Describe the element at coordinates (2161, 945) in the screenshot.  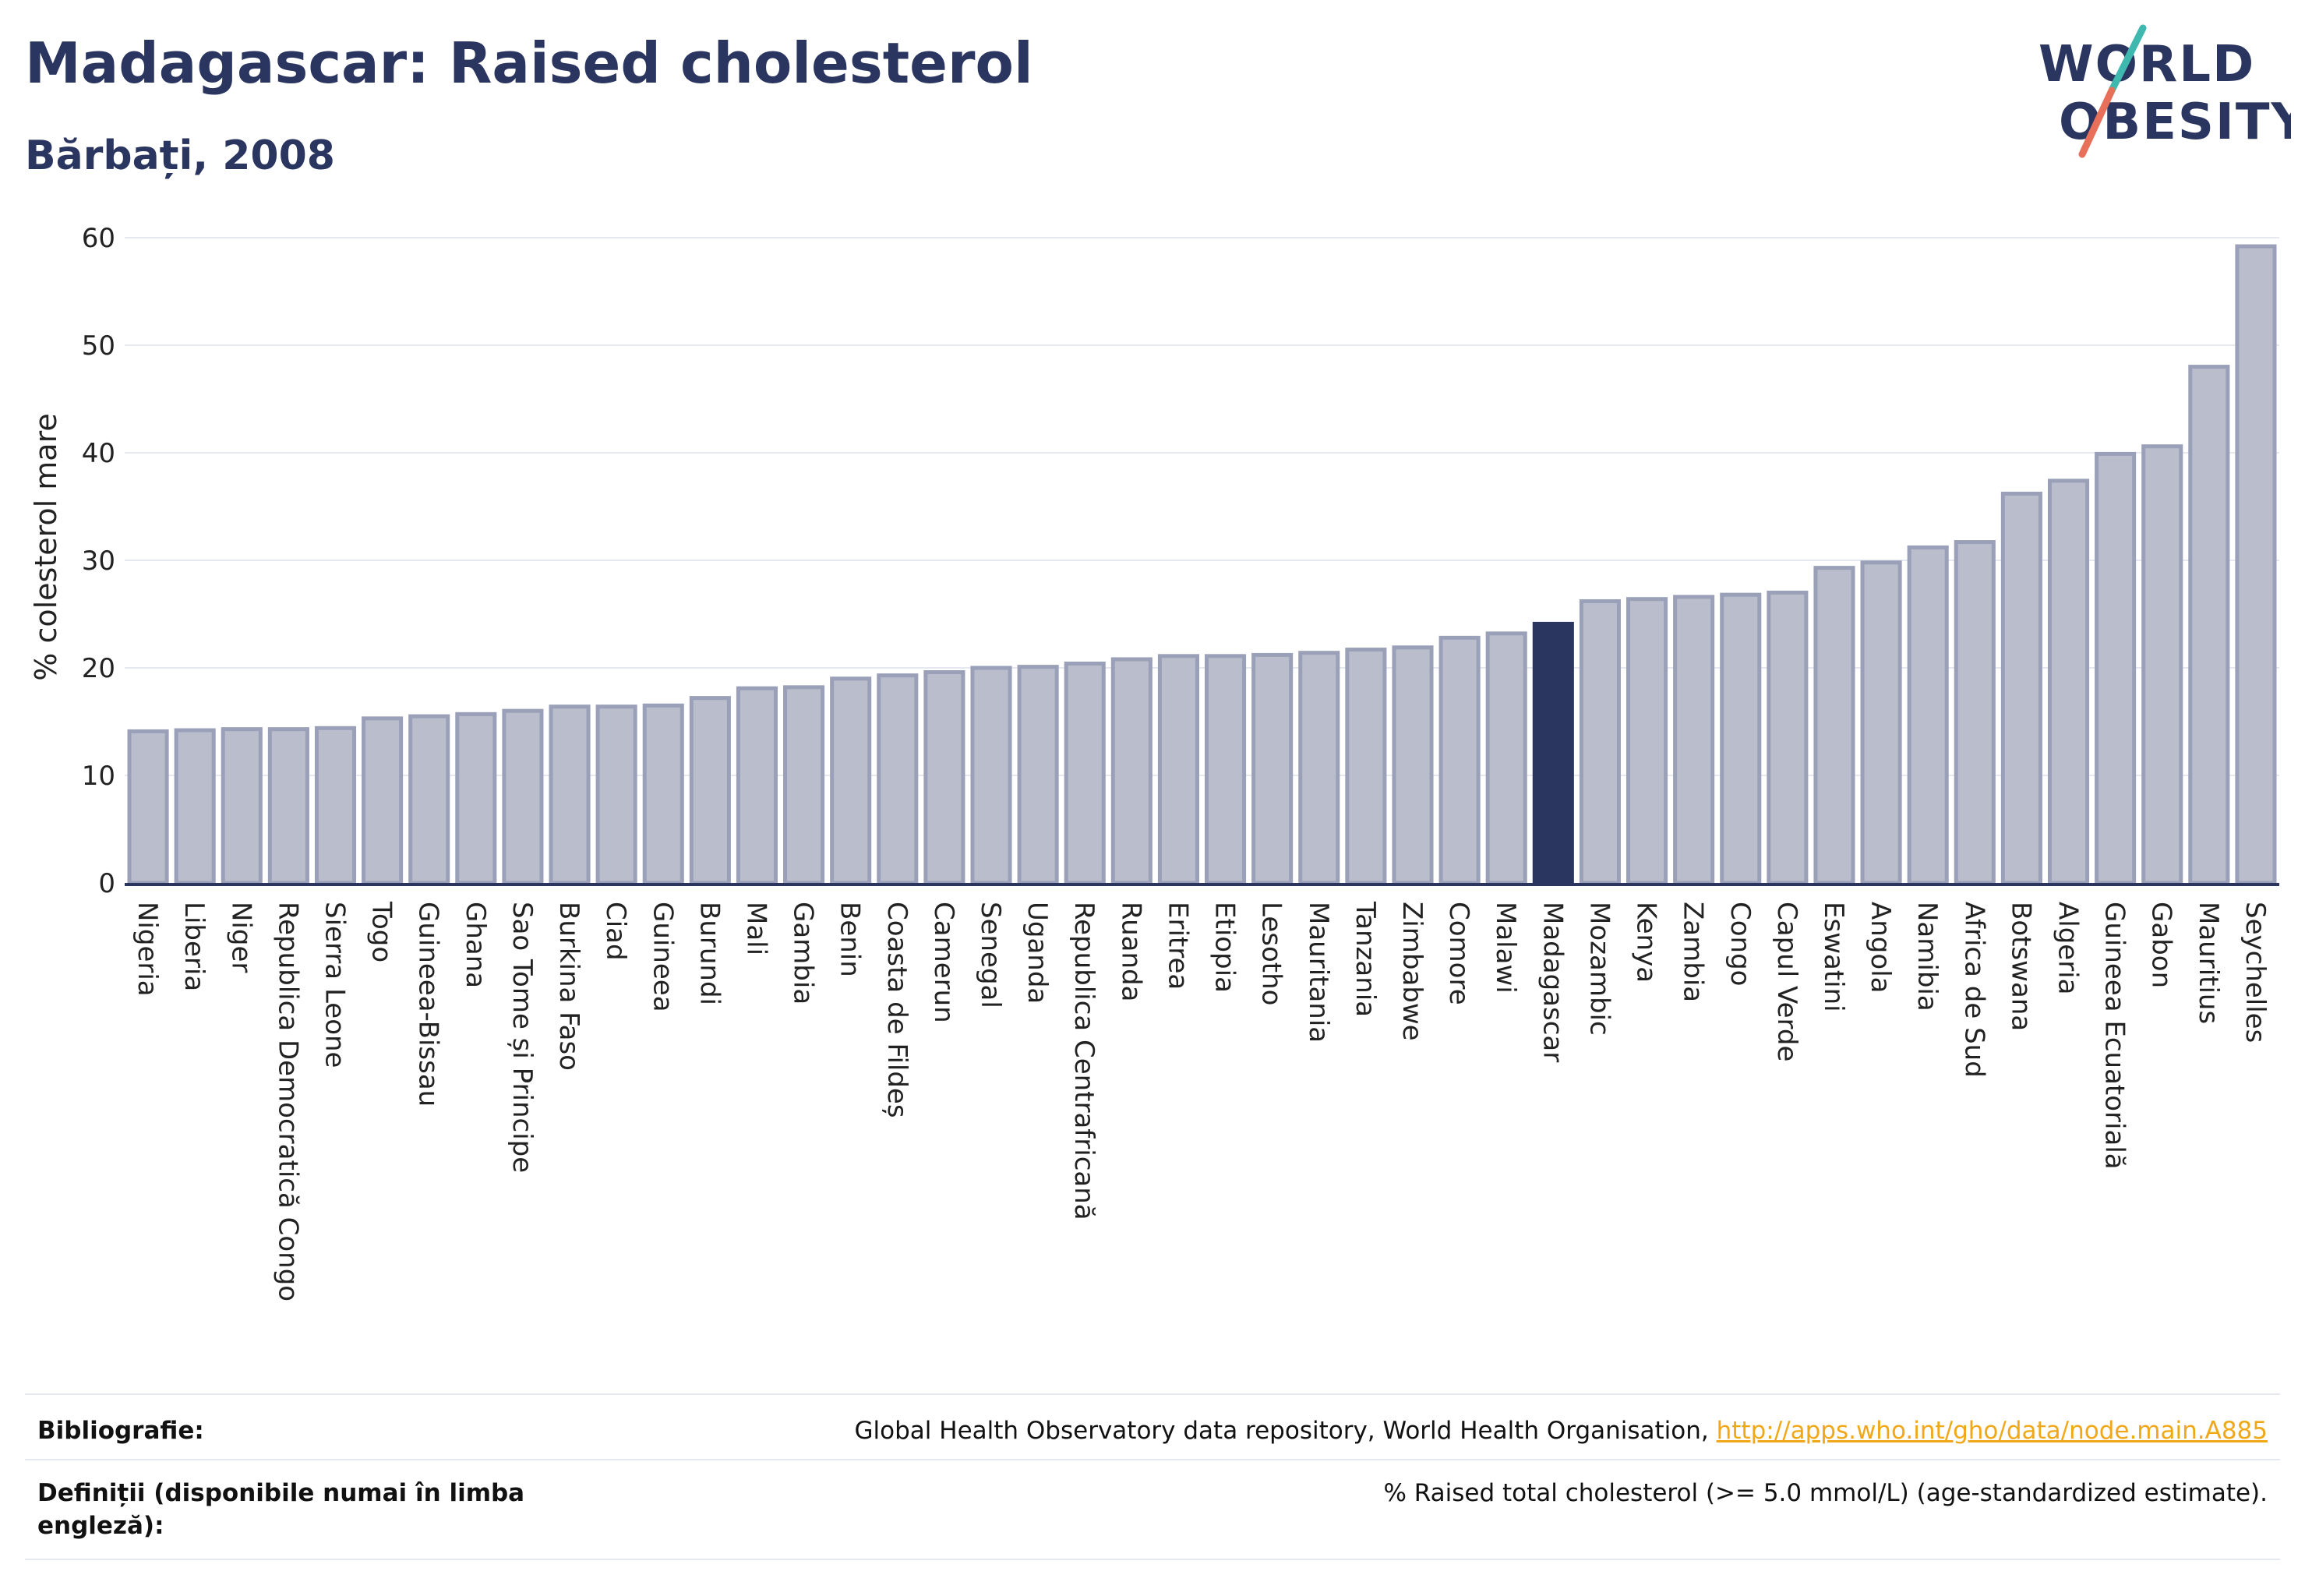
I see `x-tick-label: Gabon` at that location.